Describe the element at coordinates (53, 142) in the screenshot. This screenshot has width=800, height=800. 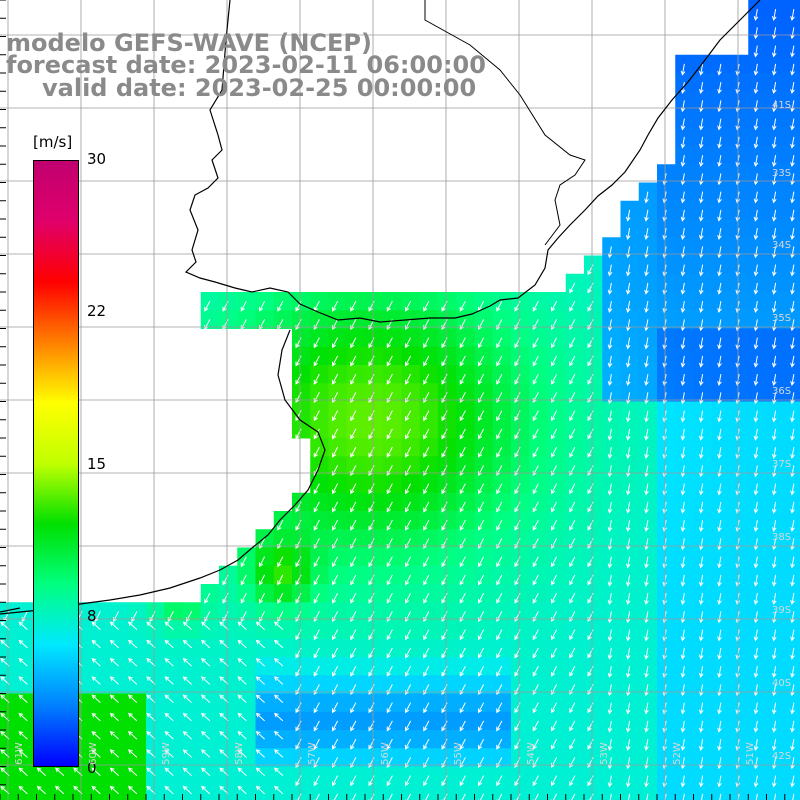
I see `colorbar-units: [m/s]` at that location.